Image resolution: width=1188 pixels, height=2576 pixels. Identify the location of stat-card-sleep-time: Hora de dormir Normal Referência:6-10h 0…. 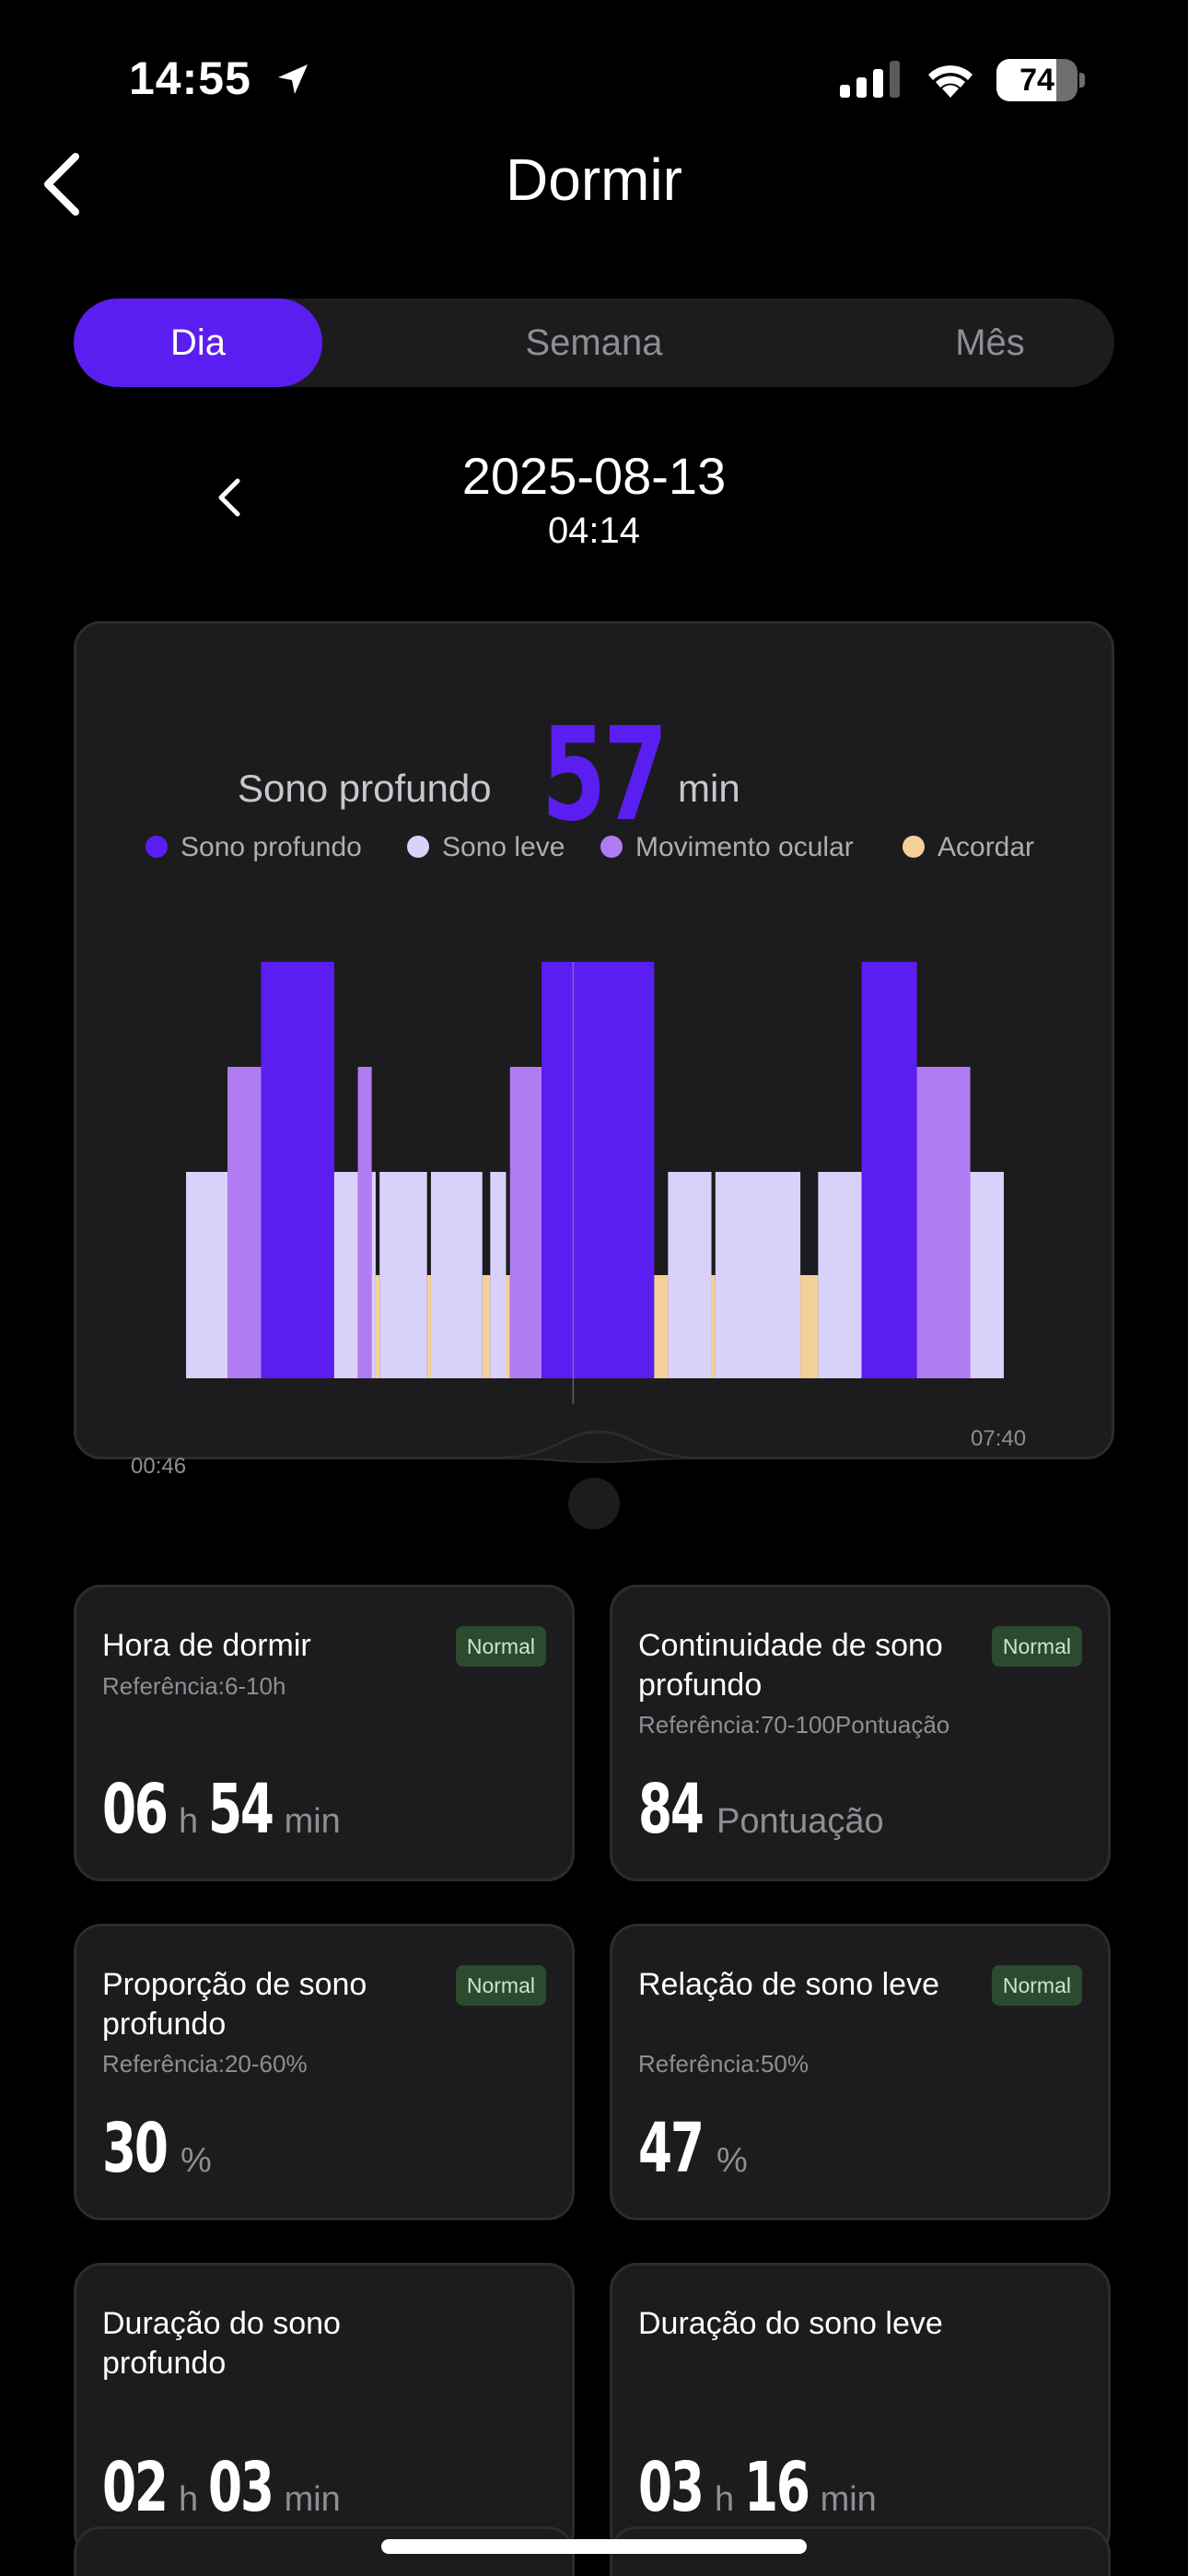
(324, 1733).